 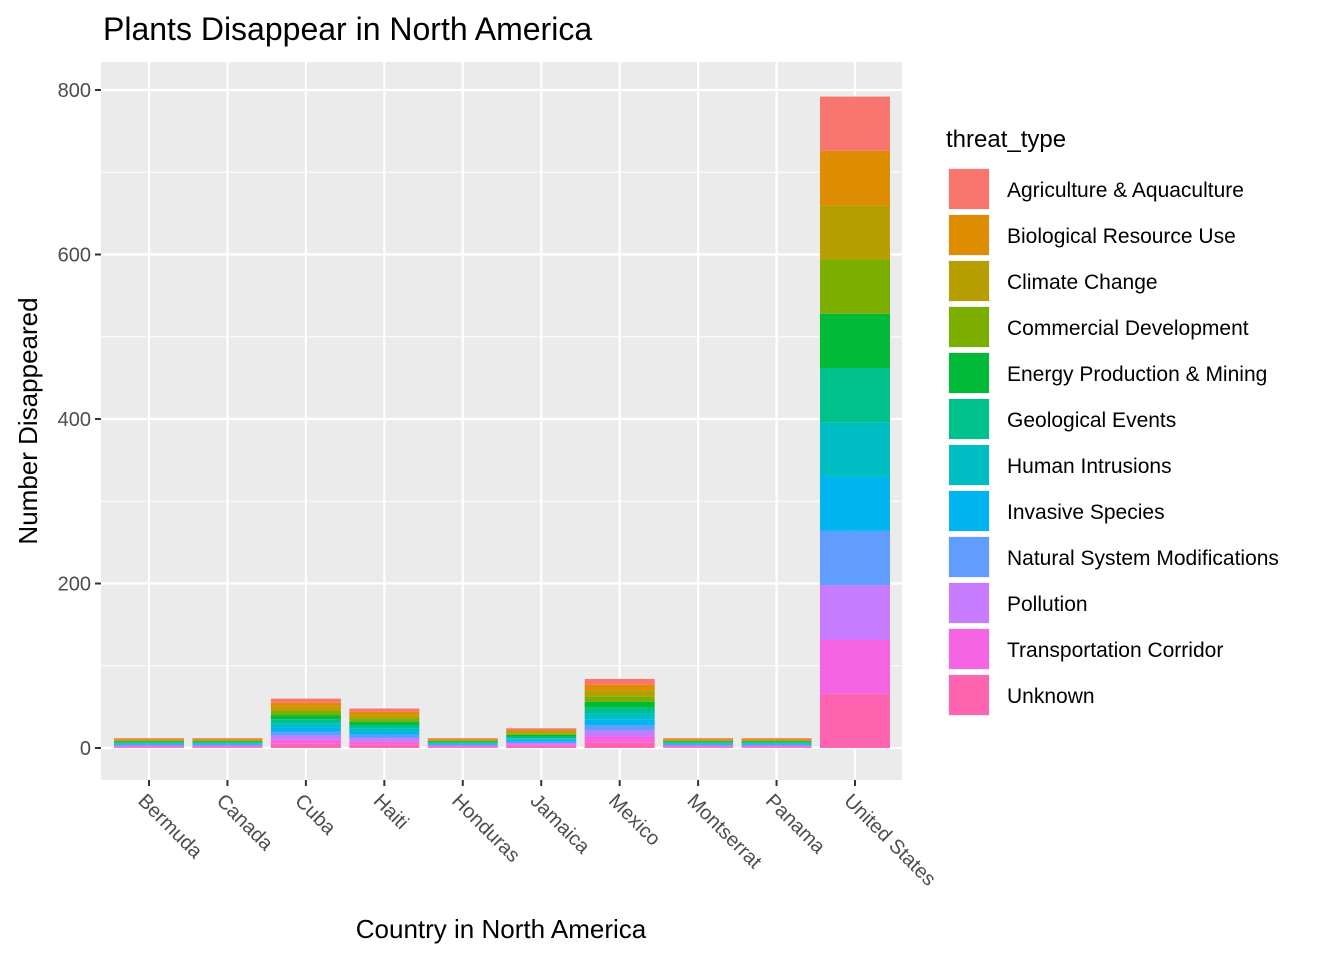 I want to click on x-tick-label: Panama, so click(x=795, y=824).